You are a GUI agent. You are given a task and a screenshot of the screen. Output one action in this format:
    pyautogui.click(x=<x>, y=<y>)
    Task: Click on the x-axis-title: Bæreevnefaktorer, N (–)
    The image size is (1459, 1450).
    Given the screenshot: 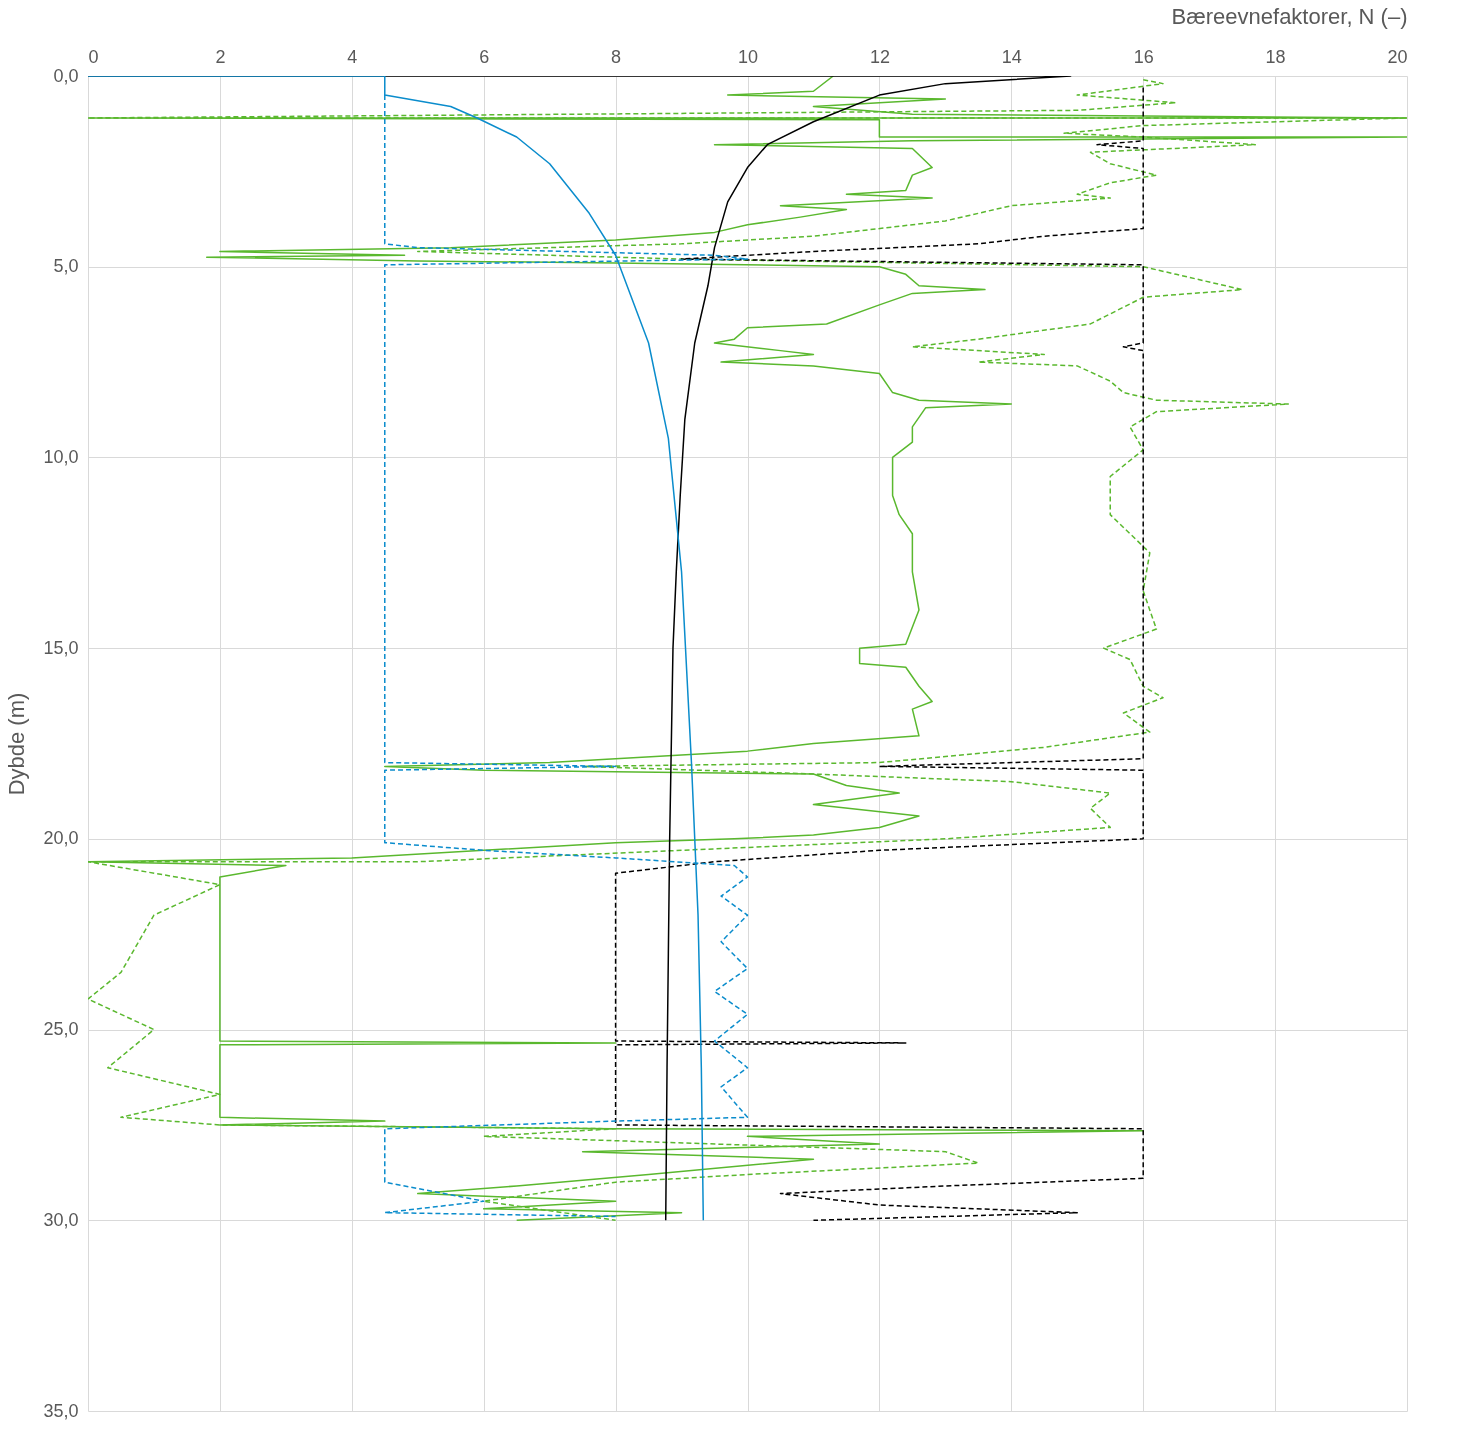 What is the action you would take?
    pyautogui.click(x=1289, y=16)
    